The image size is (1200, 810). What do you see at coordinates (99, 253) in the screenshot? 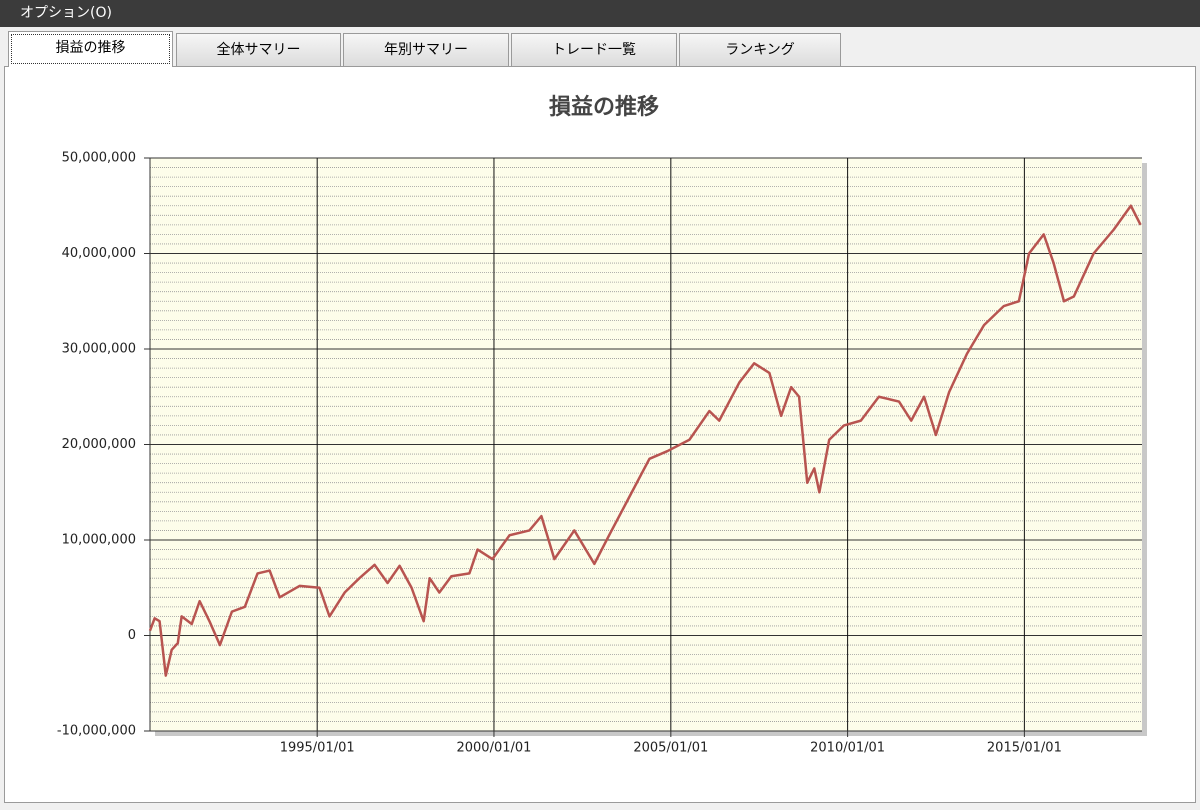
I see `y-tick-label: 40,000,000` at bounding box center [99, 253].